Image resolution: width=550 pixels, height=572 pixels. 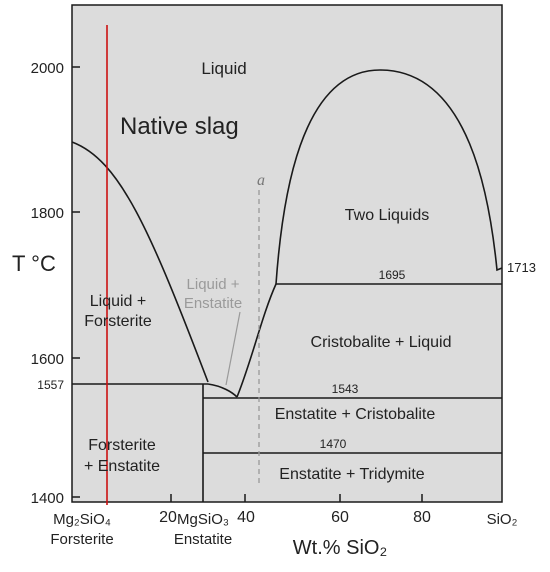 What do you see at coordinates (122, 466) in the screenshot?
I see `region-forsterite-enstatite: + Enstatite` at bounding box center [122, 466].